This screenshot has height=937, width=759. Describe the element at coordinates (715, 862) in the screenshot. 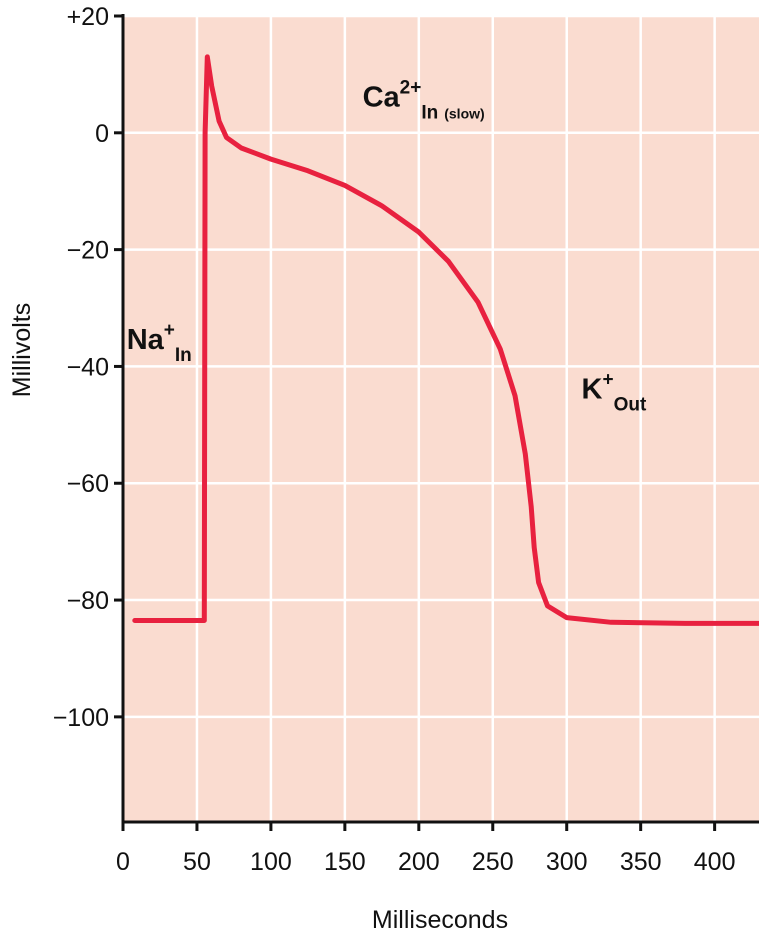

I see `x-tick-label: 400` at that location.